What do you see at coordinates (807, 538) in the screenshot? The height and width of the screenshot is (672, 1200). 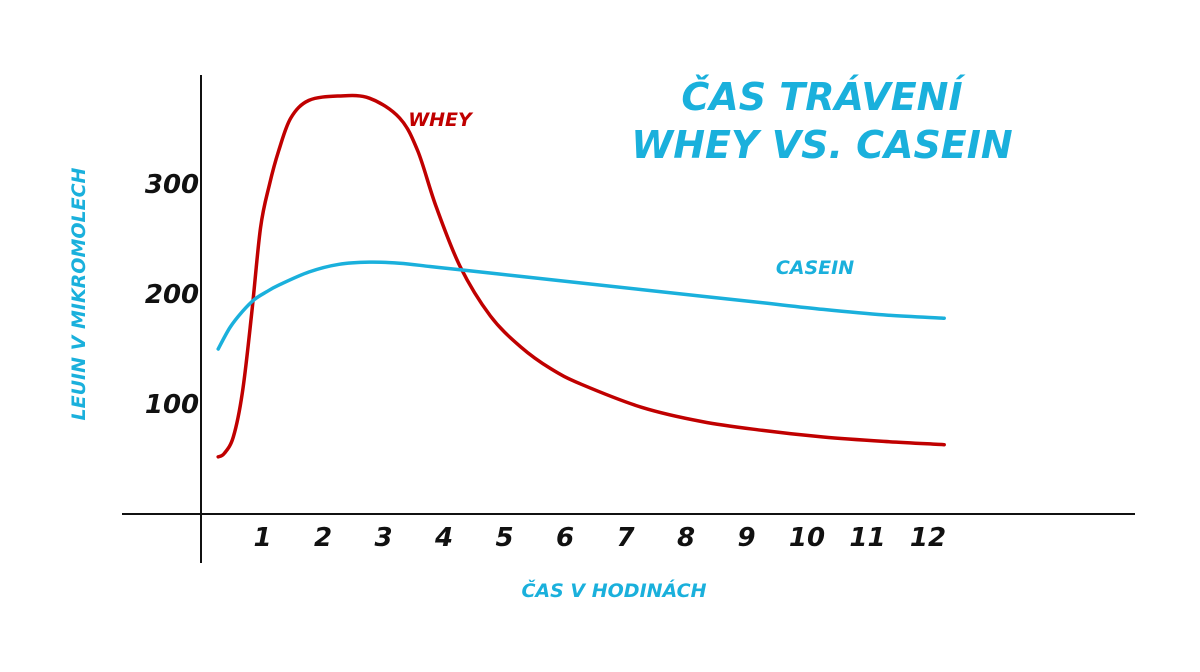 I see `x-tick-label: 10` at bounding box center [807, 538].